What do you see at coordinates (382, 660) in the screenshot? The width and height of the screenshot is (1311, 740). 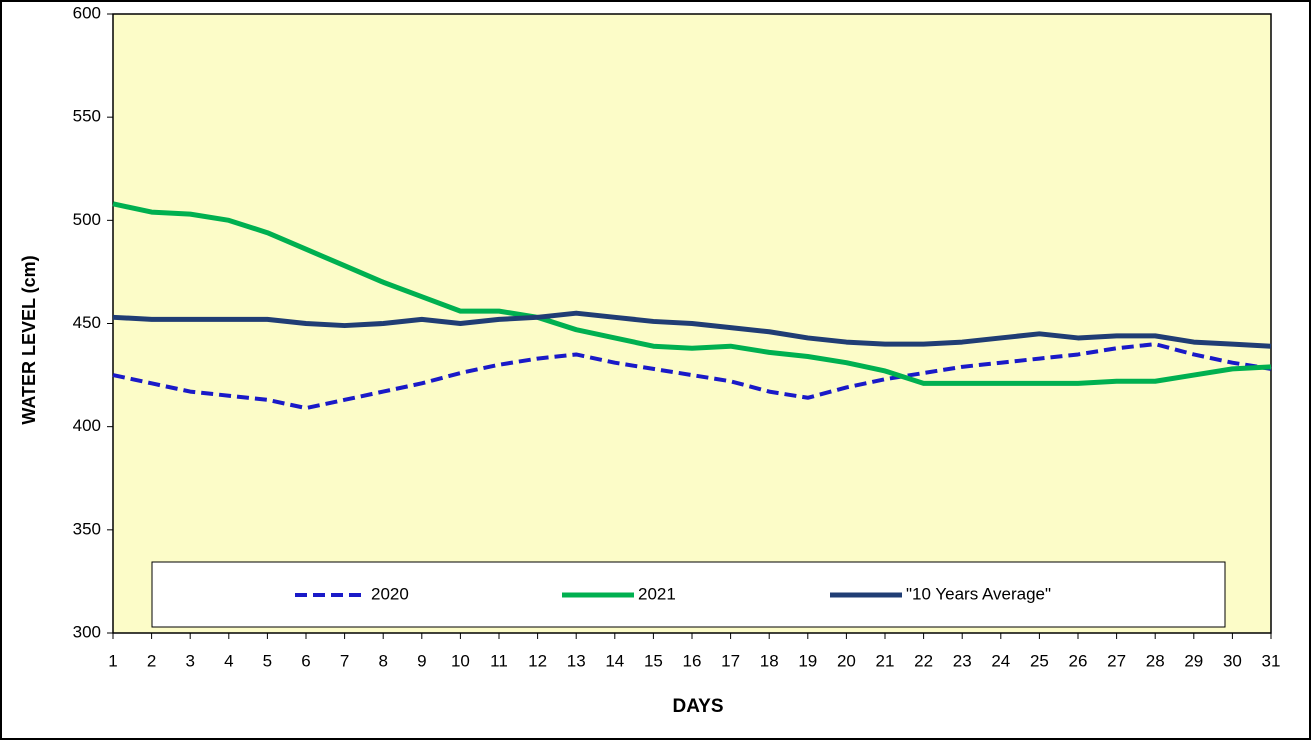 I see `x-tick-label: 8` at bounding box center [382, 660].